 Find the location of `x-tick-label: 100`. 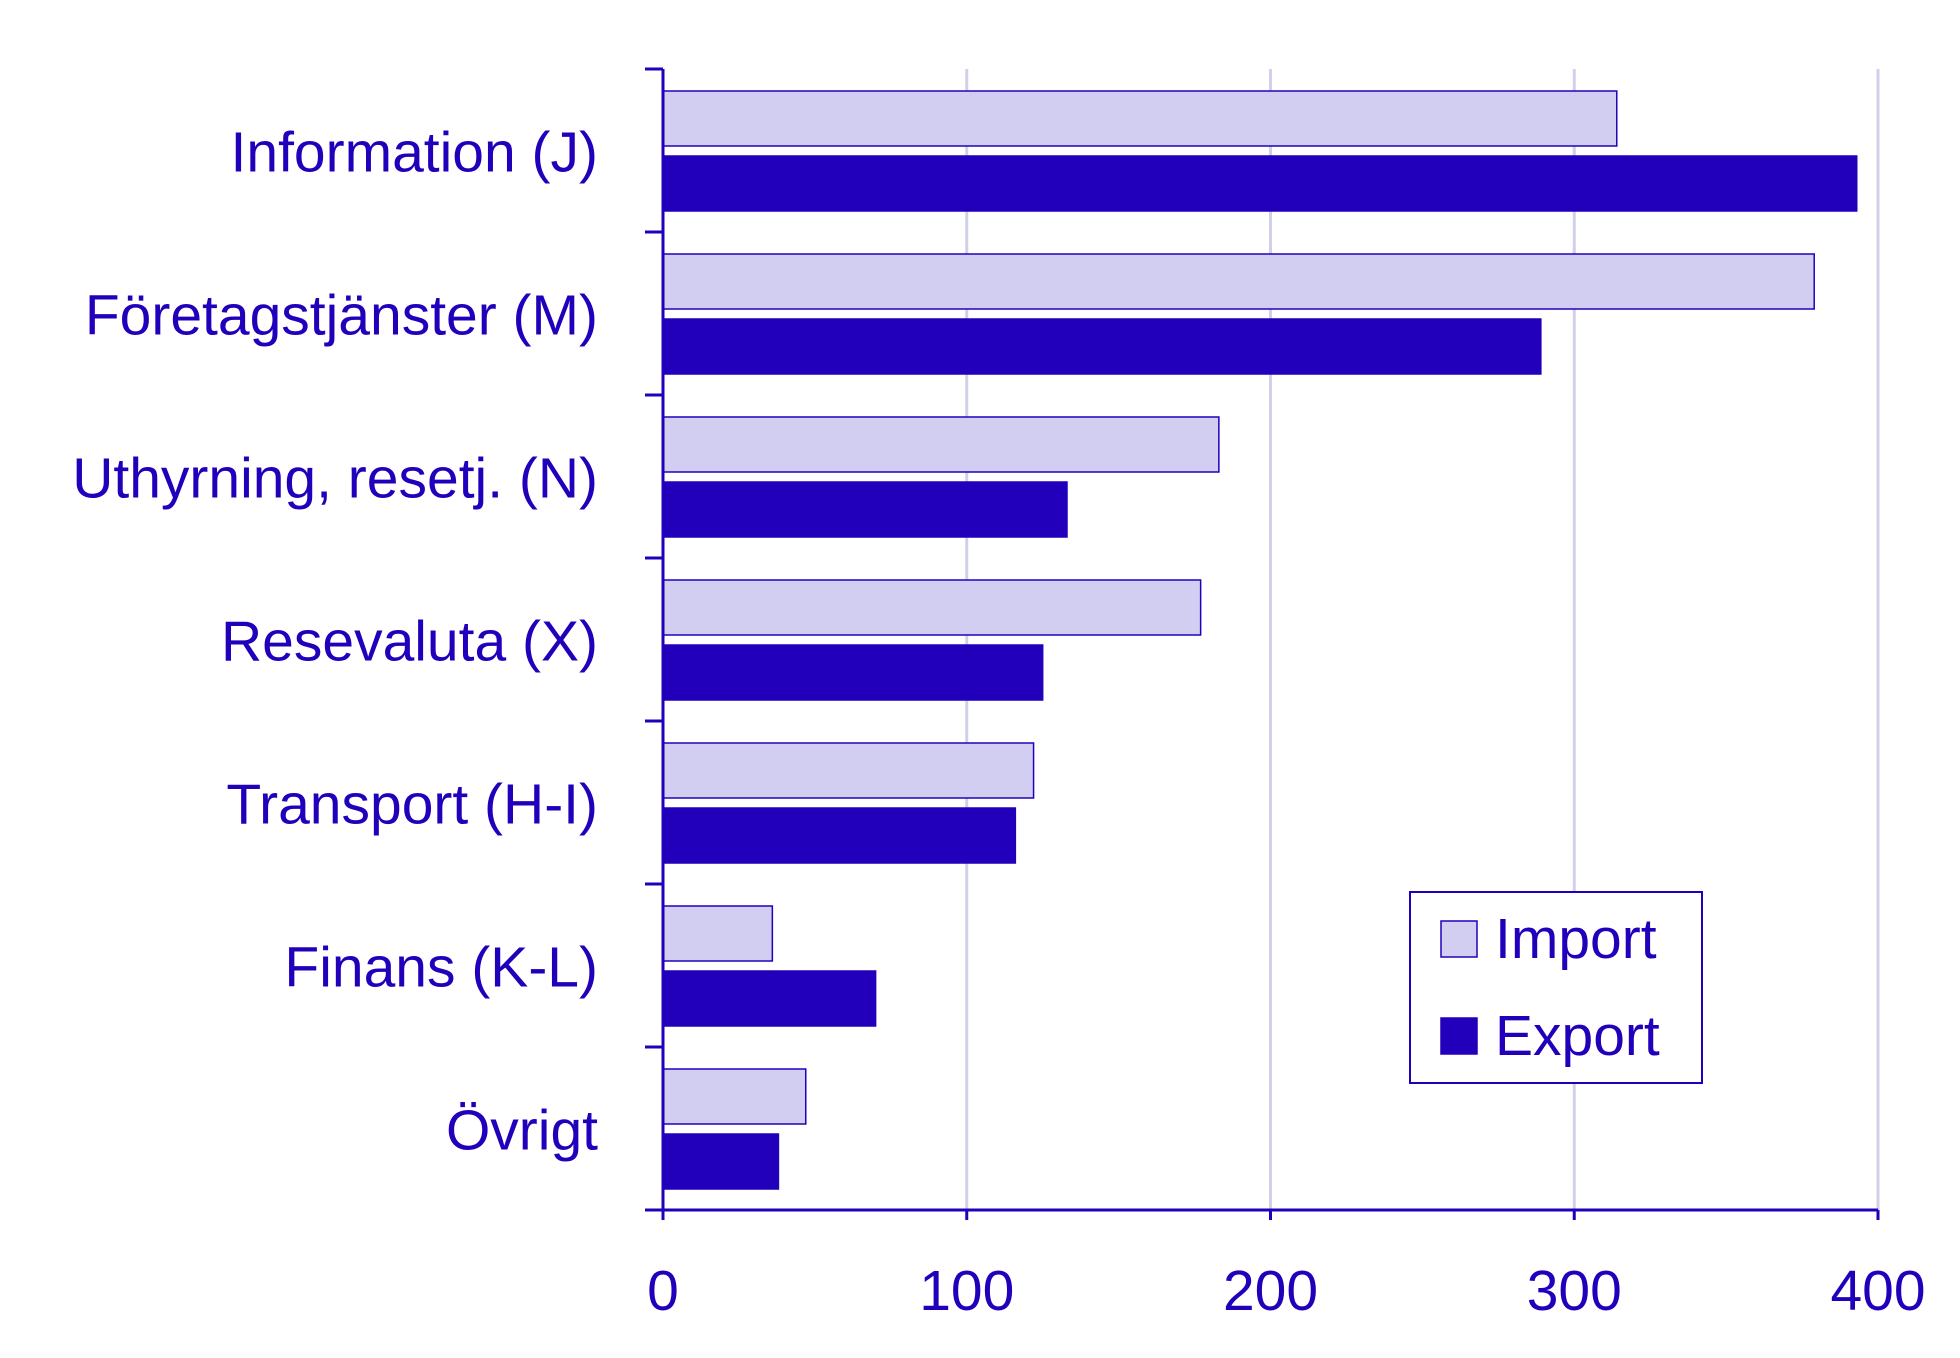

x-tick-label: 100 is located at coordinates (966, 1291).